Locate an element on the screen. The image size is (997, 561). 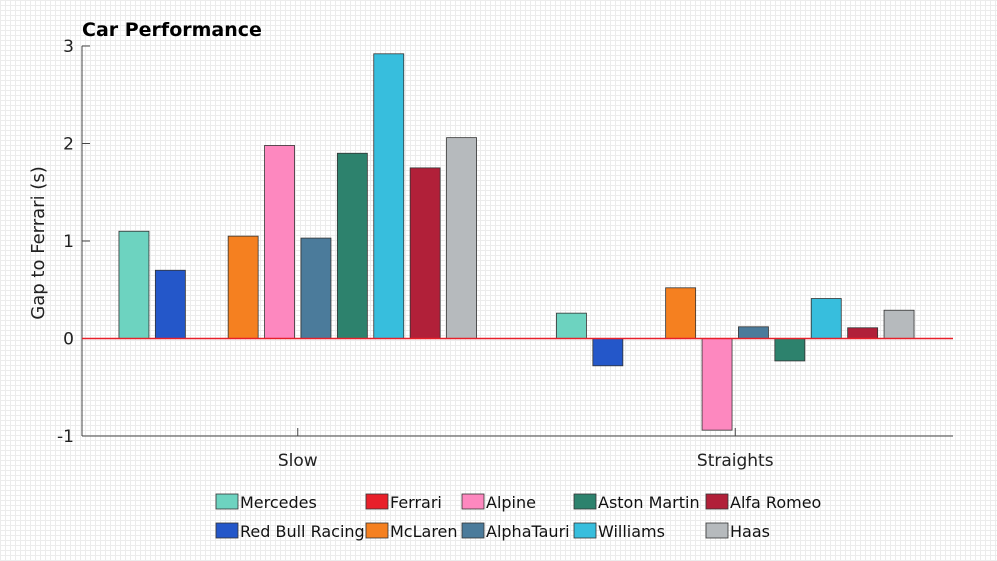
legend-swatch-haas is located at coordinates (717, 530).